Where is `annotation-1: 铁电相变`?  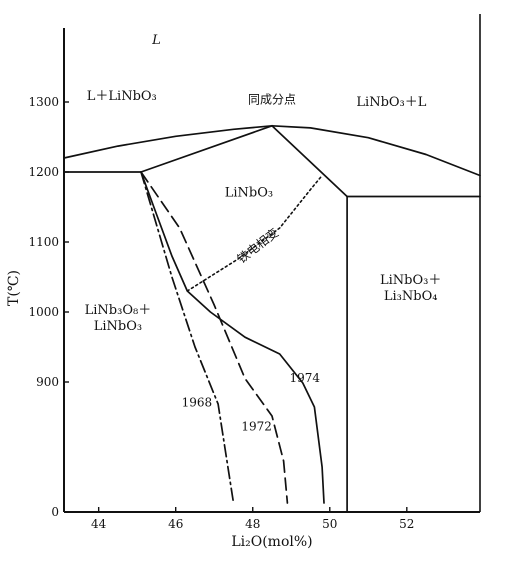
annotation-1: 铁电相变 is located at coordinates (257, 245).